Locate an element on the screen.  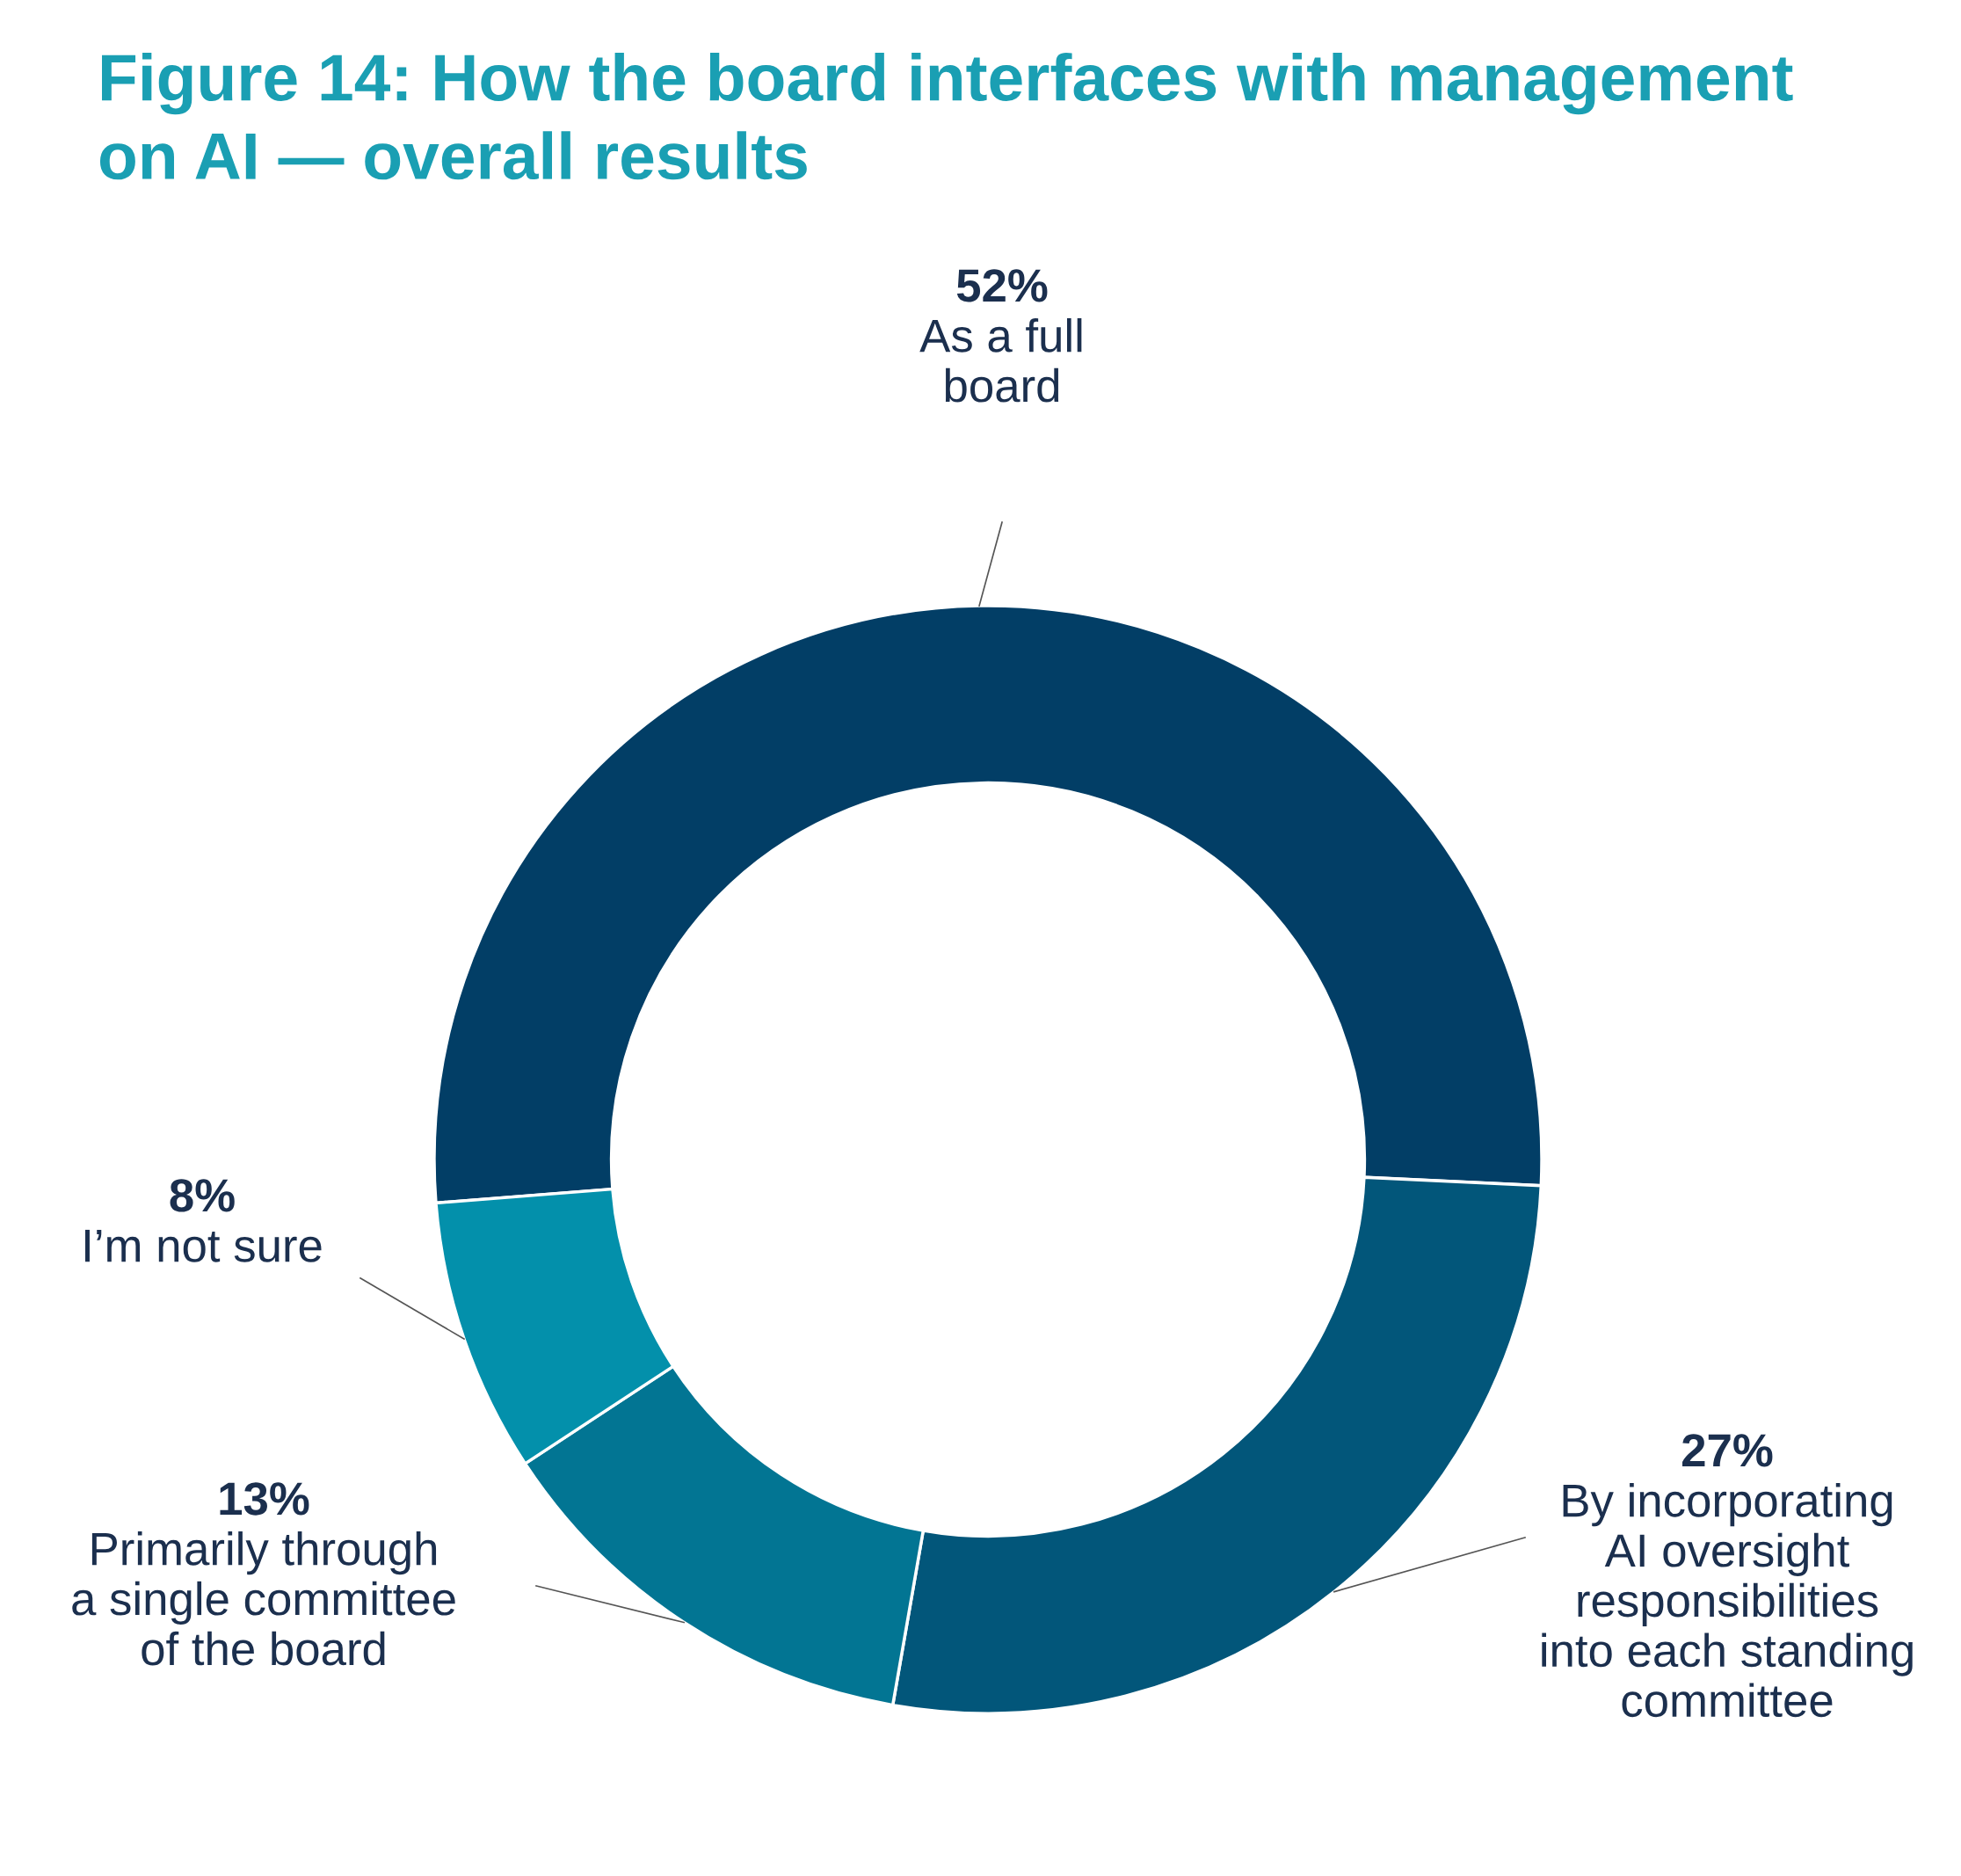
data-label: 27% is located at coordinates (1727, 1450).